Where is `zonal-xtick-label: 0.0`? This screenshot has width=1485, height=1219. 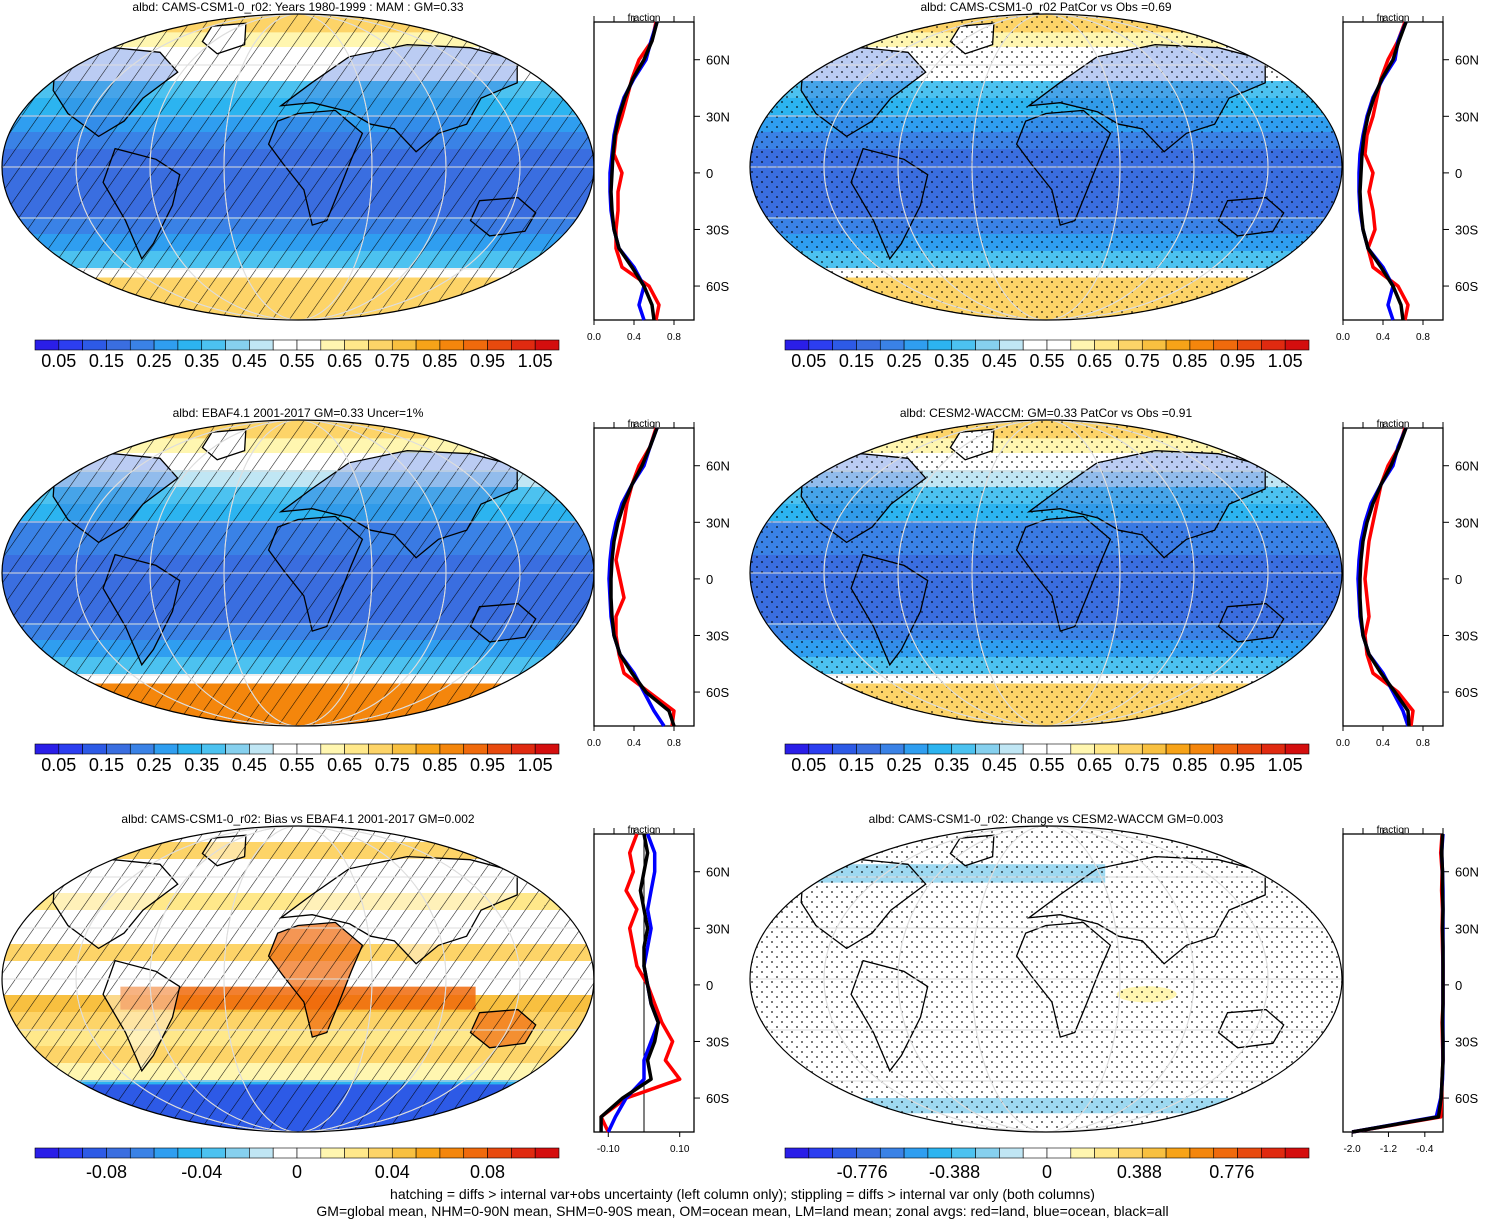 zonal-xtick-label: 0.0 is located at coordinates (594, 337).